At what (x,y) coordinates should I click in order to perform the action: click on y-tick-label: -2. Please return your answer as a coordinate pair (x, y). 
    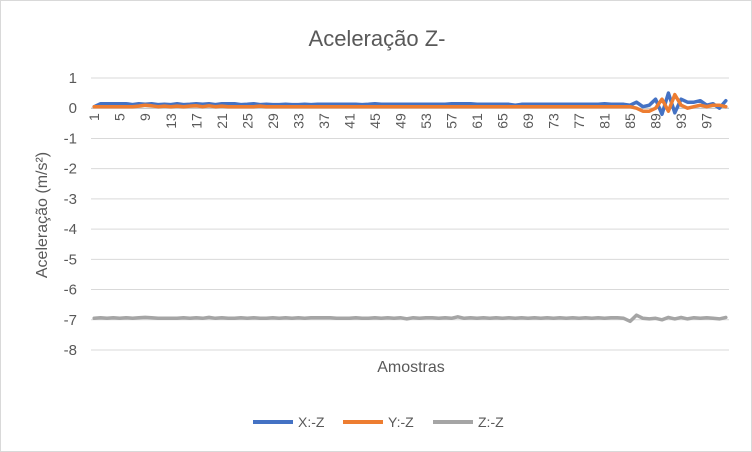
    Looking at the image, I should click on (70, 169).